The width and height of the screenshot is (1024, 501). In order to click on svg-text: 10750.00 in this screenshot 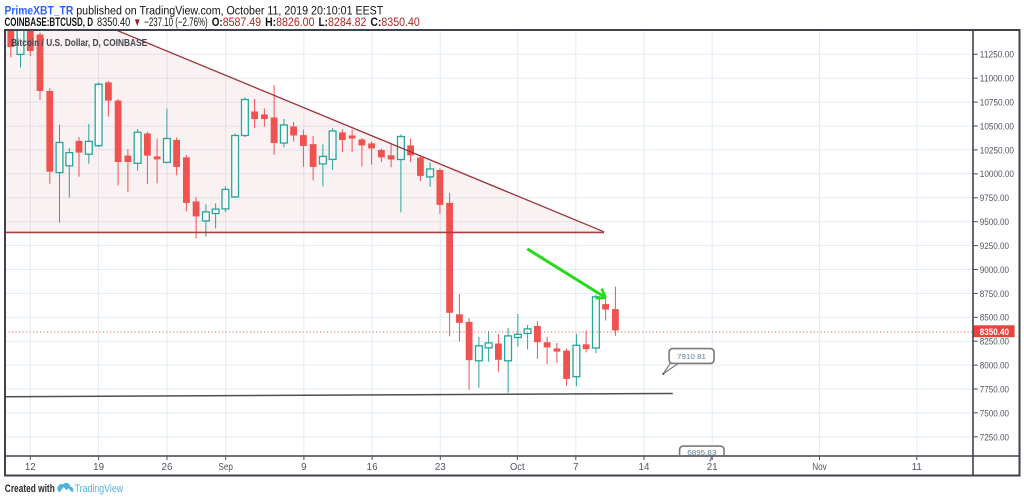, I will do `click(997, 103)`.